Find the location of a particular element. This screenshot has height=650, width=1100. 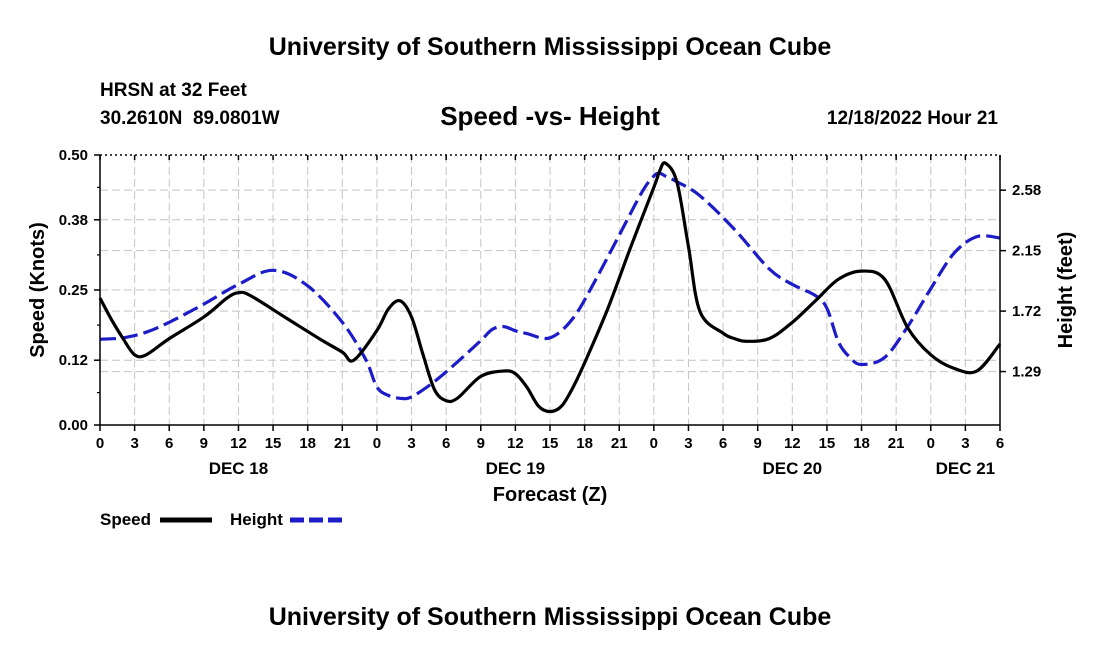

y-axis-right-title: Height (feet) is located at coordinates (1066, 290).